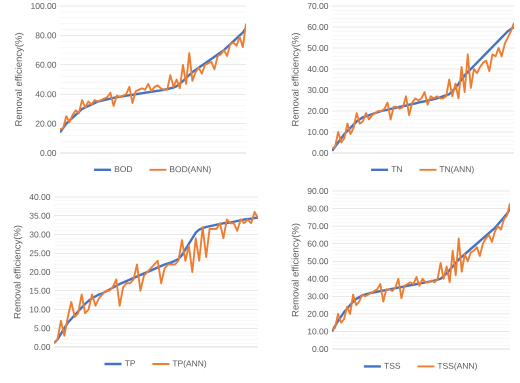  What do you see at coordinates (392, 365) in the screenshot?
I see `legend-label: TSS` at bounding box center [392, 365].